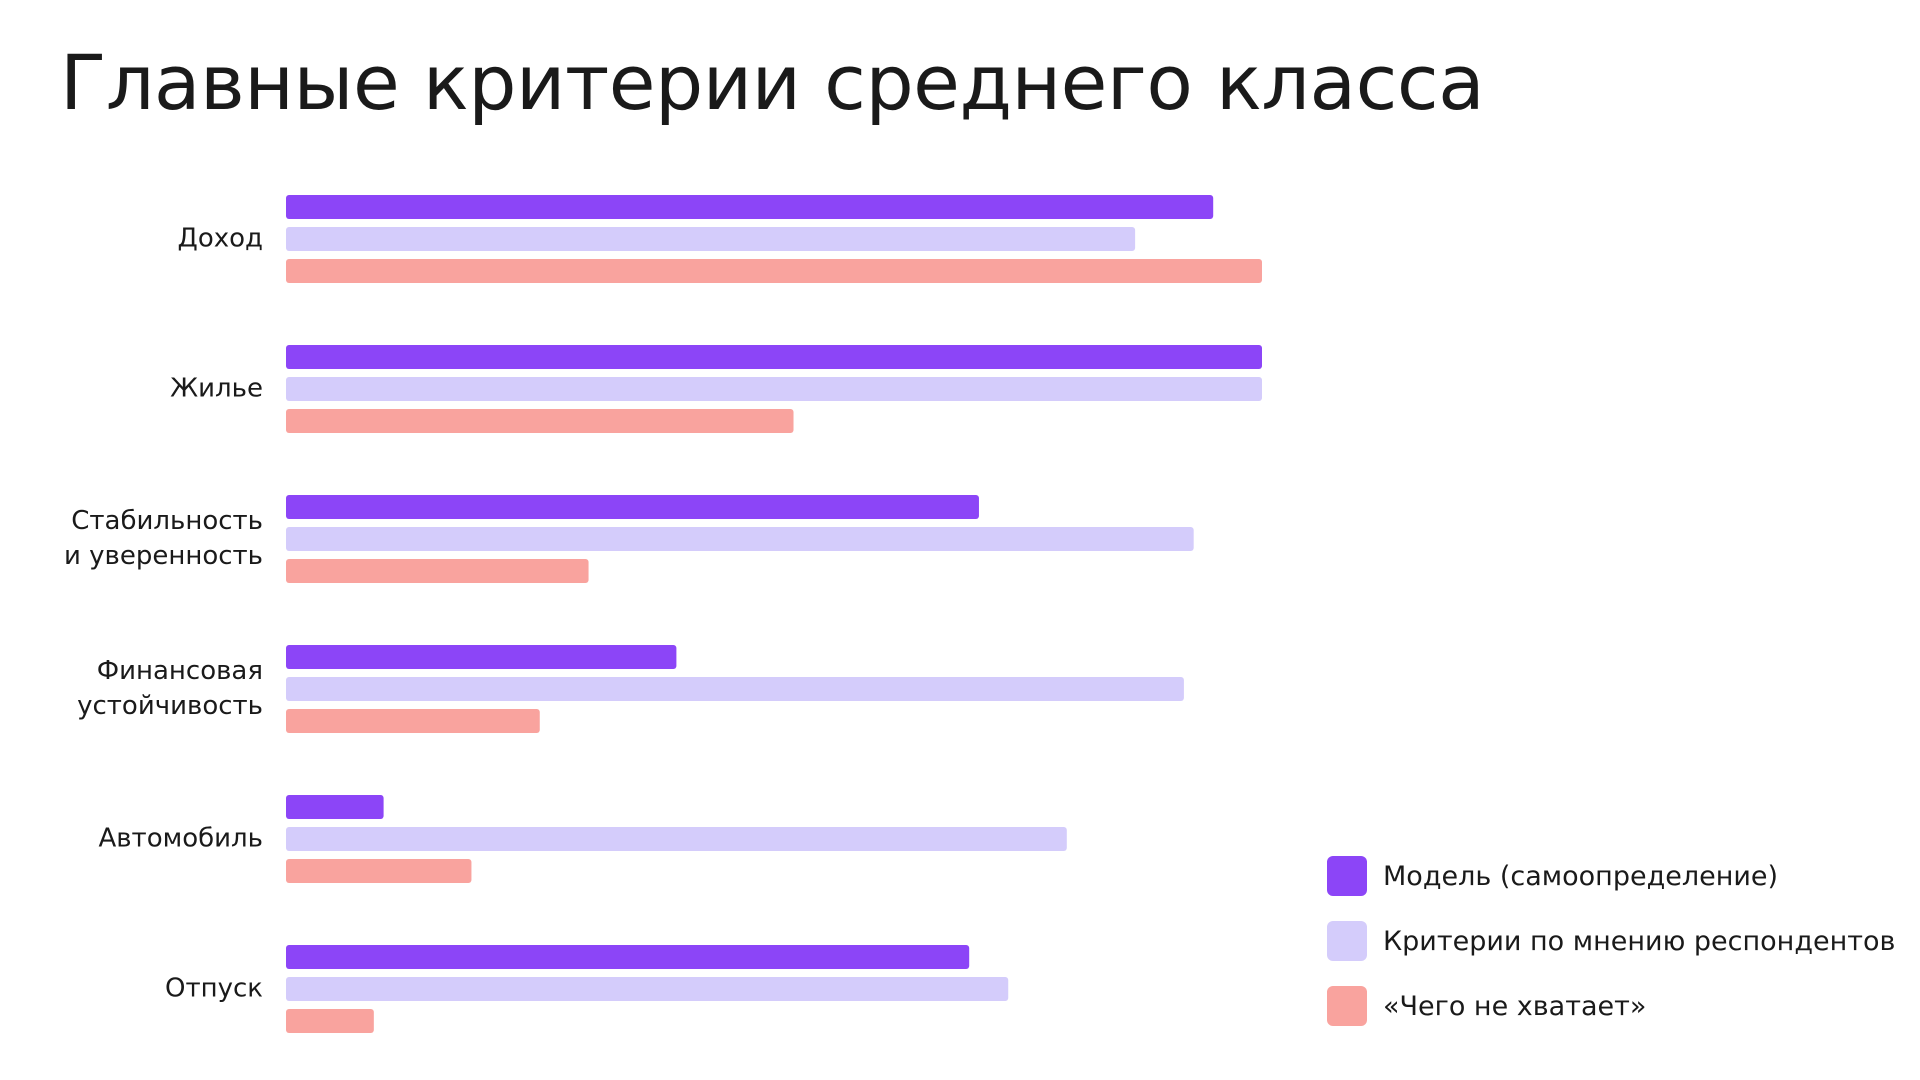 This screenshot has width=1920, height=1080. What do you see at coordinates (1639, 941) in the screenshot?
I see `legend-label: Критерии по мнению респондентов` at bounding box center [1639, 941].